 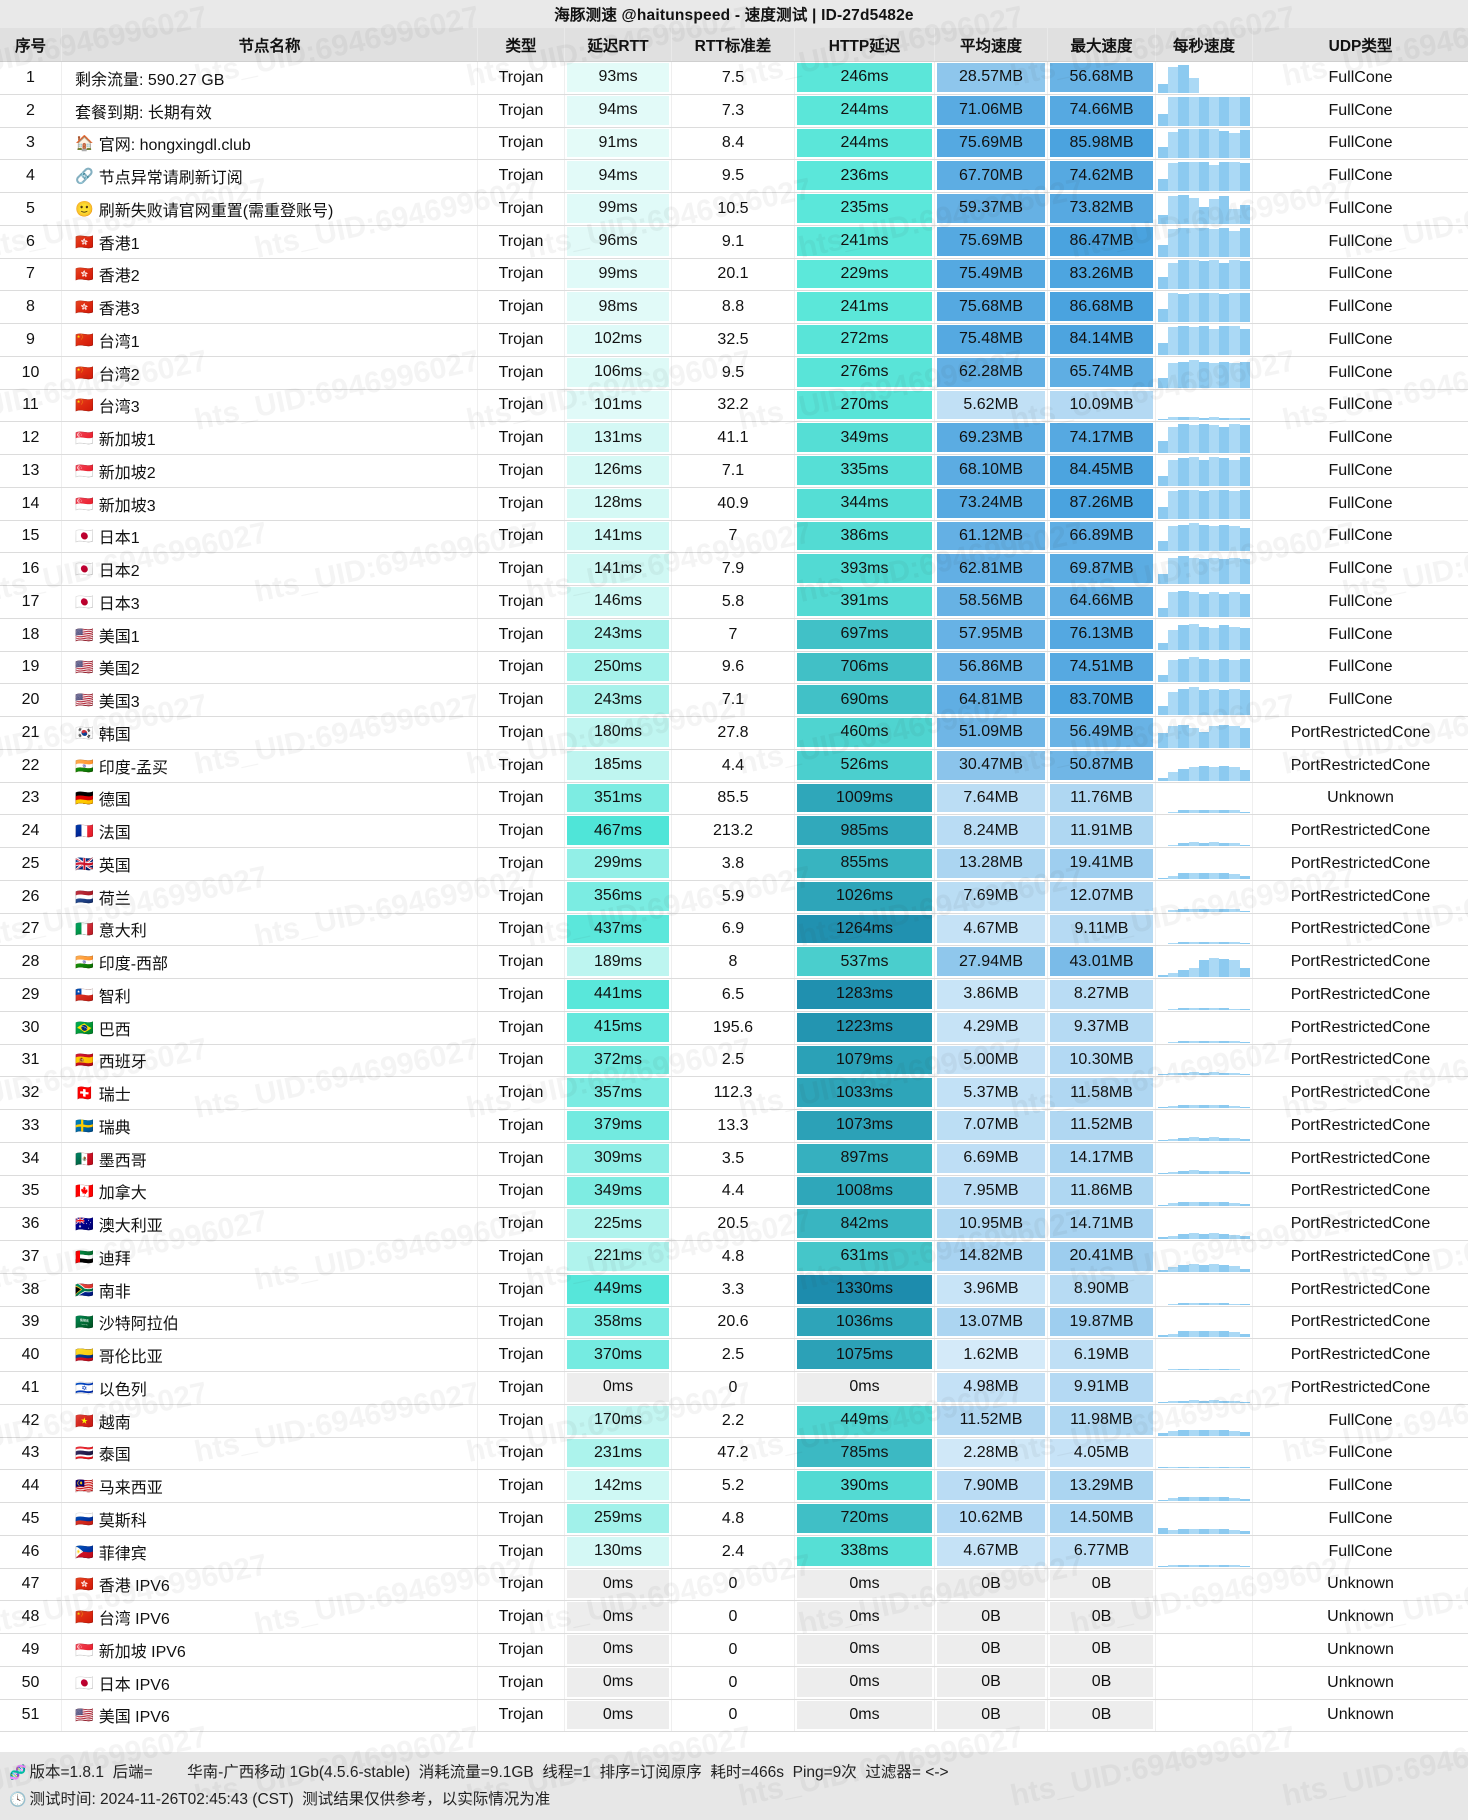 What do you see at coordinates (114, 735) in the screenshot?
I see `node-name-text: 韩国` at bounding box center [114, 735].